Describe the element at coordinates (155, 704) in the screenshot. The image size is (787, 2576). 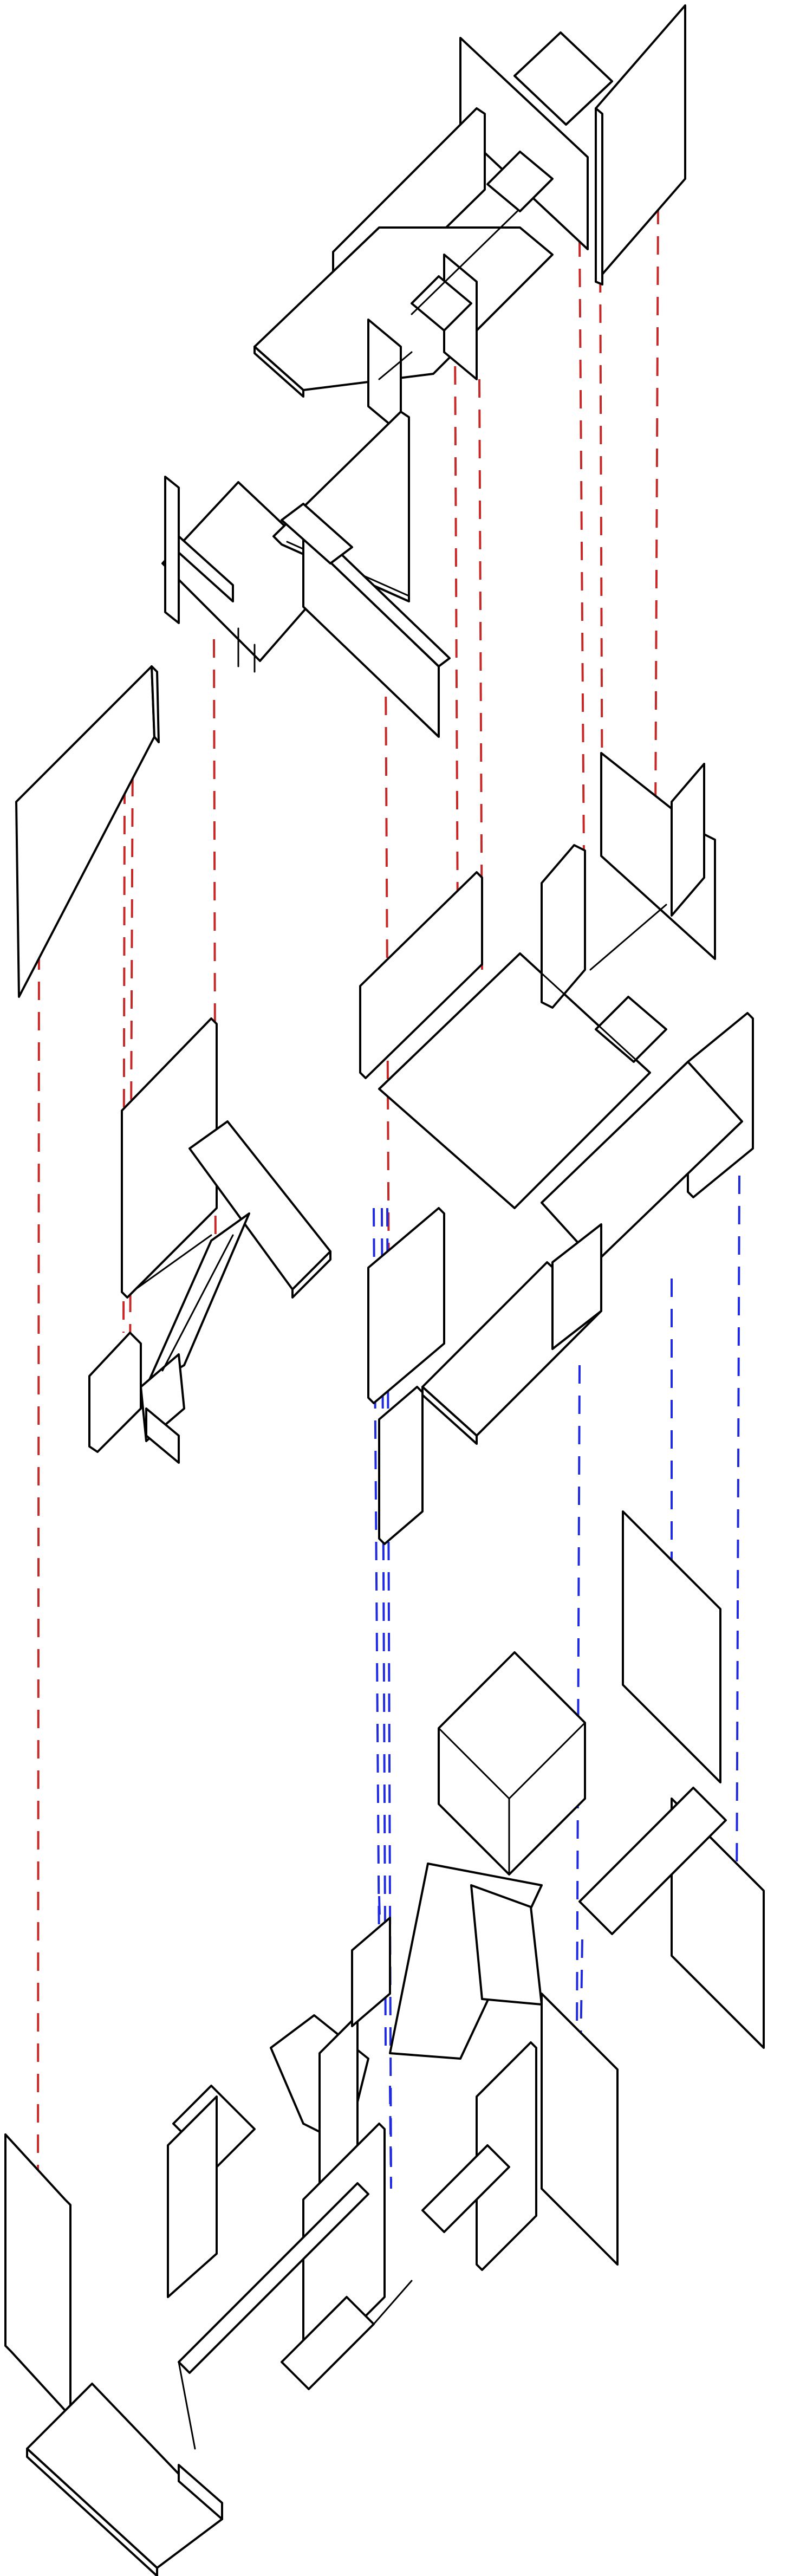
I see `left-panel-edge` at that location.